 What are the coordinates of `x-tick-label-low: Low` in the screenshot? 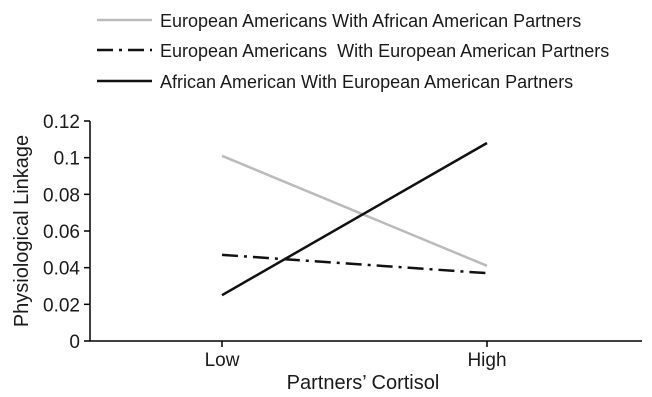 It's located at (222, 360).